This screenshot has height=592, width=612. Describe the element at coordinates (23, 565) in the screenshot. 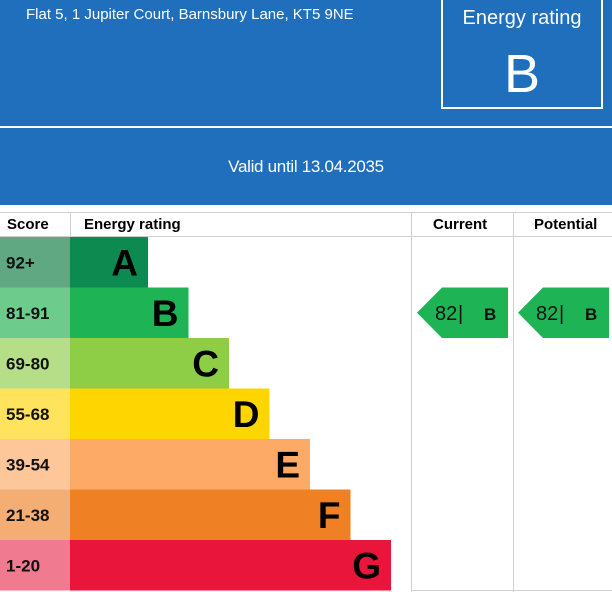

I see `score-label-g: 1-20` at that location.